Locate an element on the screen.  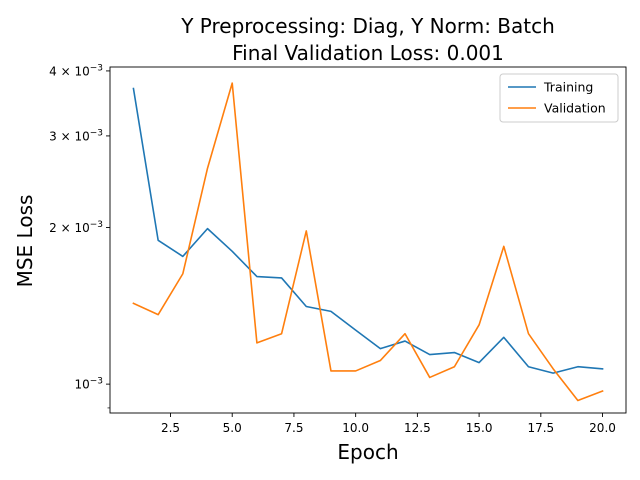
x-tick-label: 20.0 is located at coordinates (602, 428).